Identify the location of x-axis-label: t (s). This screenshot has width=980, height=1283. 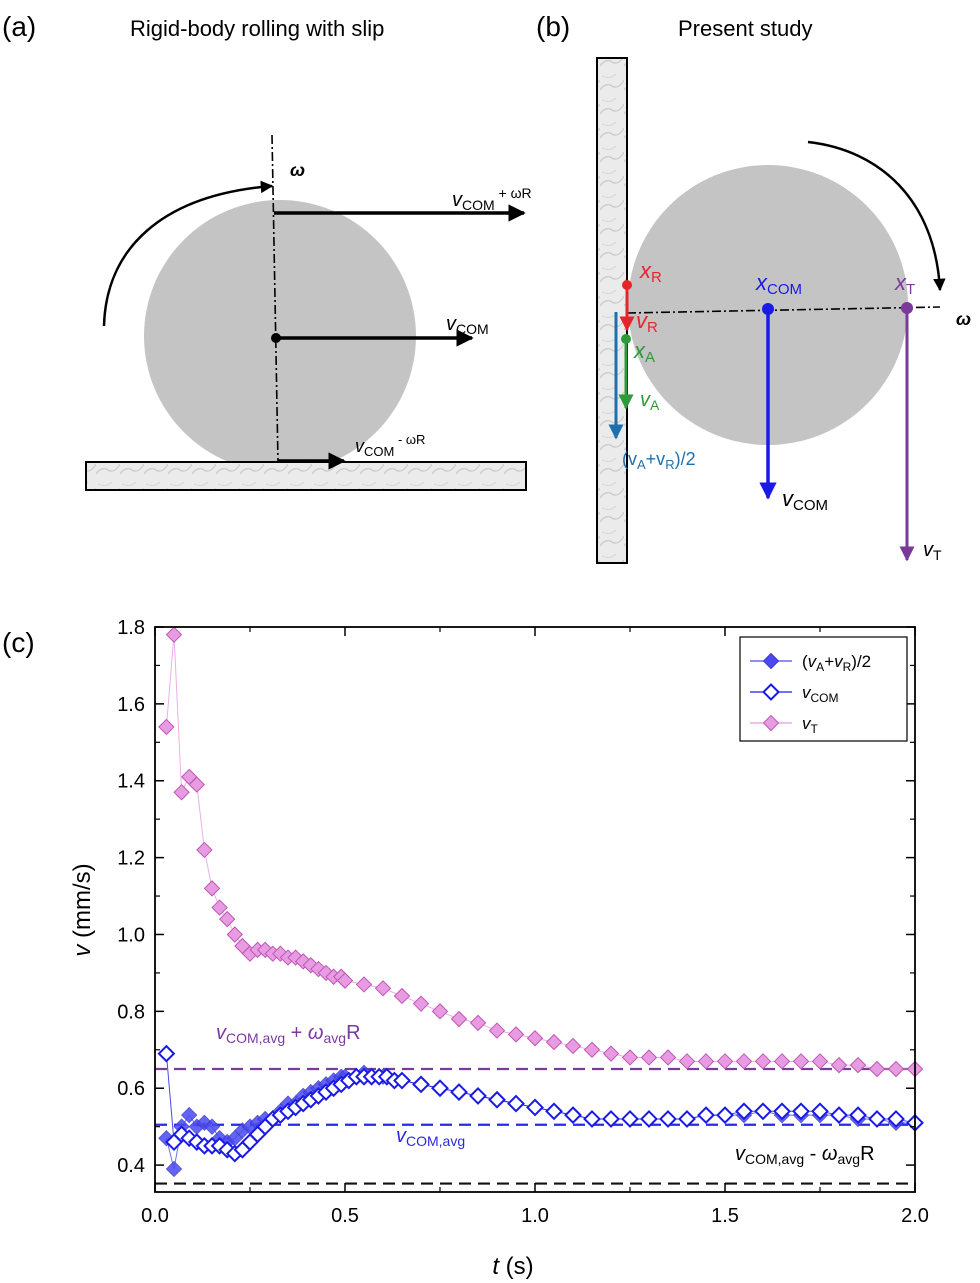
(512, 1266).